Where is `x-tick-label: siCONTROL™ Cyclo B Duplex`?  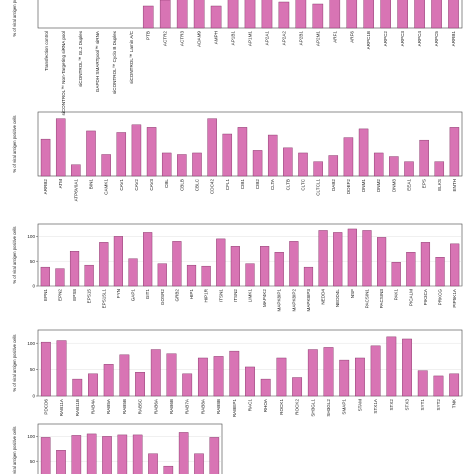
x-tick-label: siCONTROL™ Cyclo B Duplex is located at coordinates (114, 62).